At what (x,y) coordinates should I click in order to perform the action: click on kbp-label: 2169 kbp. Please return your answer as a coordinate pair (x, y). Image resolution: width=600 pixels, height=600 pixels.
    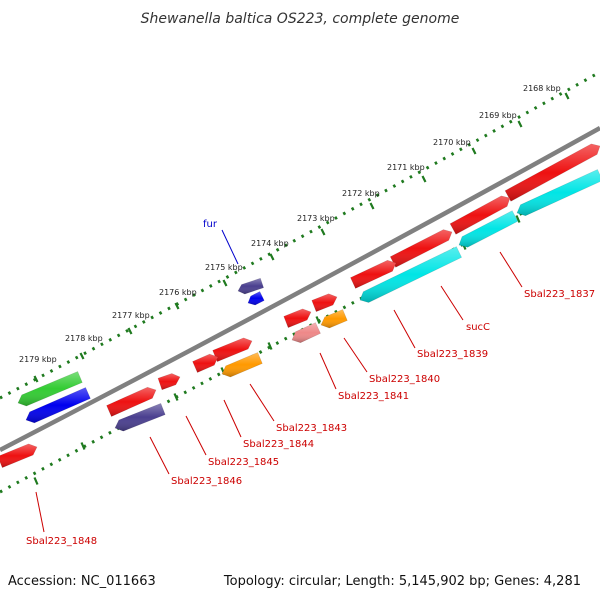
    Looking at the image, I should click on (498, 115).